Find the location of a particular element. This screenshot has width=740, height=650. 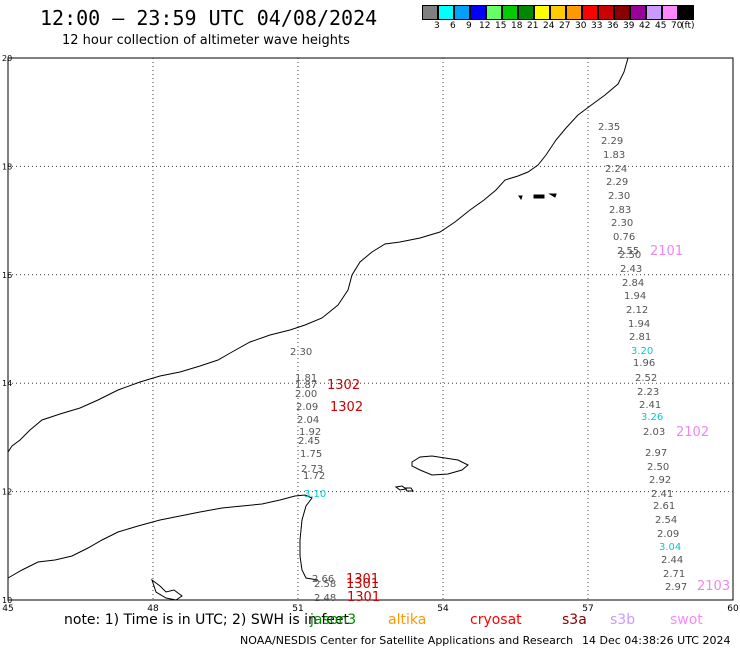

legend-label: 33 is located at coordinates (597, 26).